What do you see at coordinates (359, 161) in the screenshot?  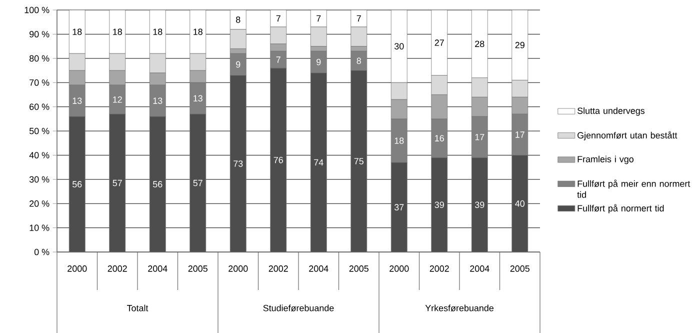 I see `data-label: 75` at bounding box center [359, 161].